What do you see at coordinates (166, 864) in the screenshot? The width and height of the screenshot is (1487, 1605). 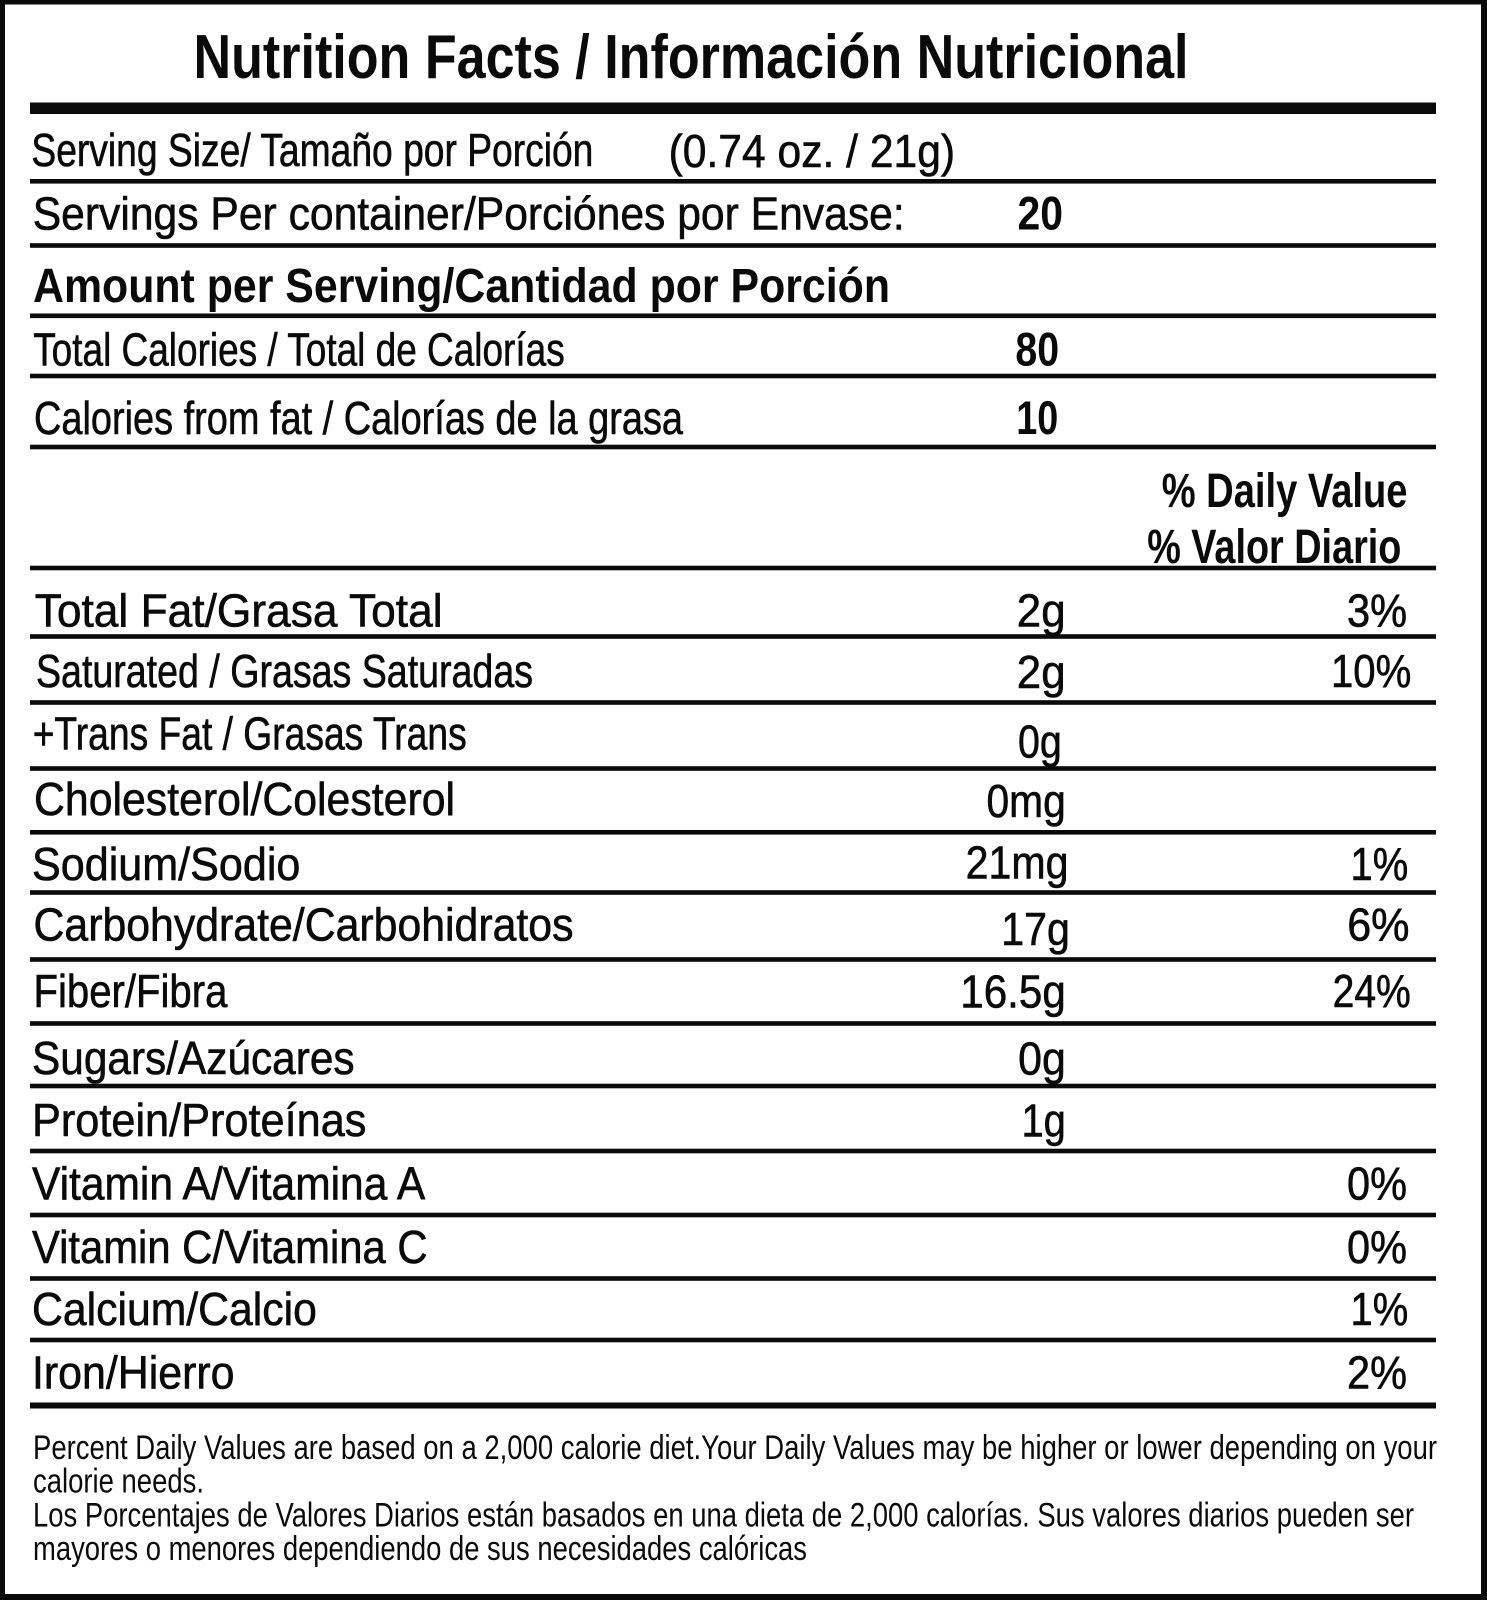 I see `svg-text: Sodium/Sodio` at bounding box center [166, 864].